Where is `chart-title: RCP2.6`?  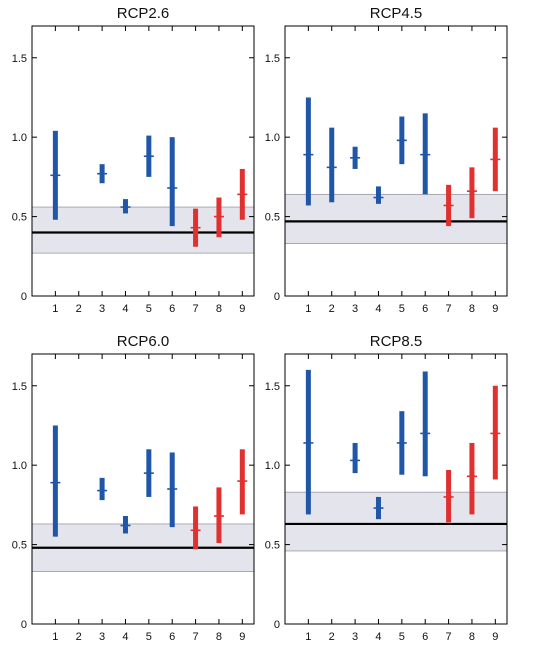 chart-title: RCP2.6 is located at coordinates (143, 13).